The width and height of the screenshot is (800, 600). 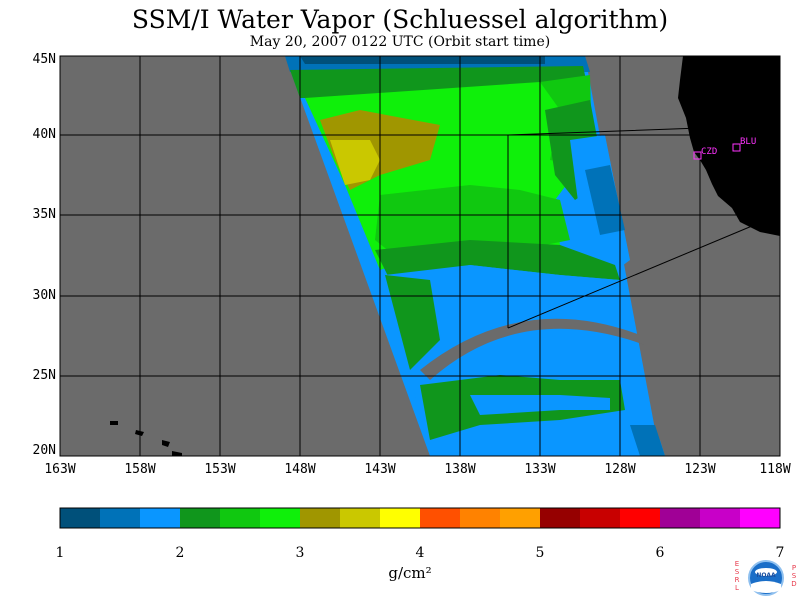 I want to click on colorbar-tick-3: 3, so click(x=300, y=553).